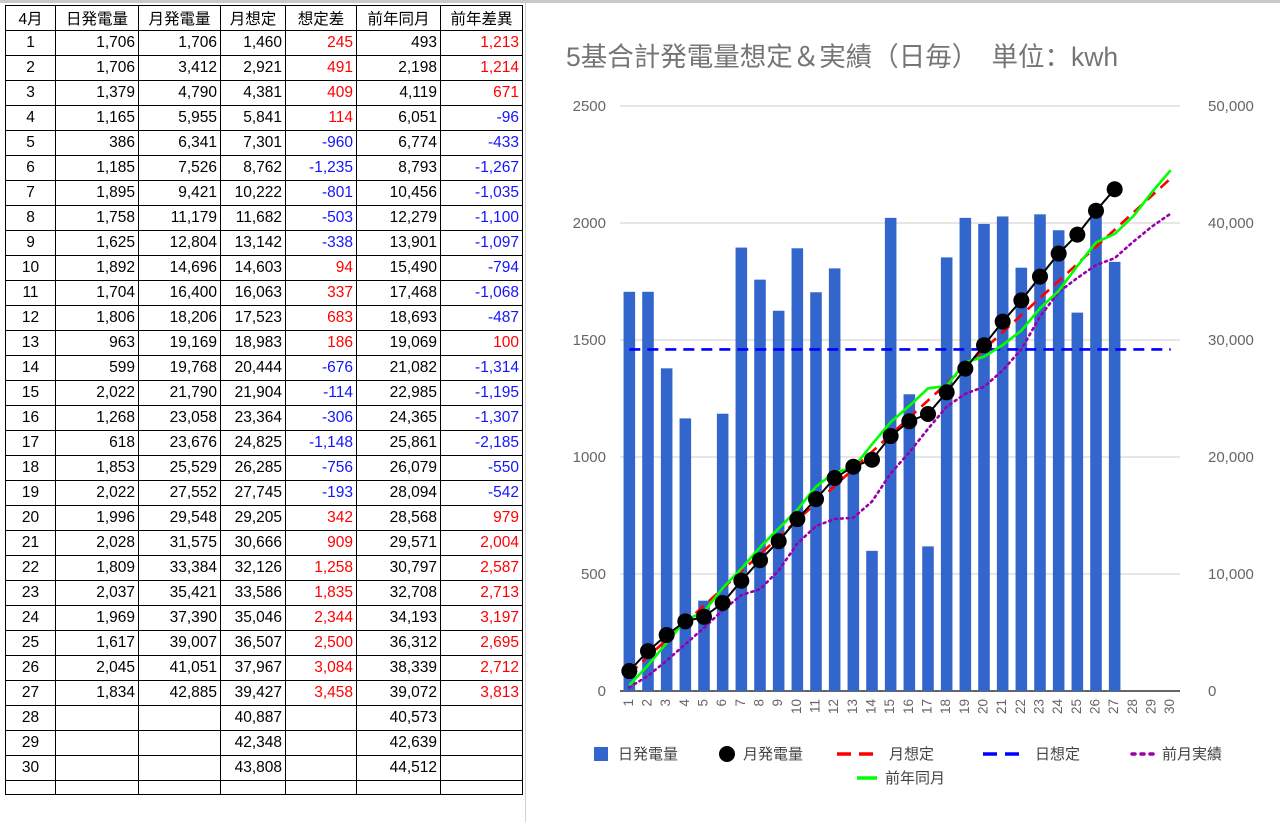  What do you see at coordinates (398, 118) in the screenshot?
I see `table-cell: 6,051` at bounding box center [398, 118].